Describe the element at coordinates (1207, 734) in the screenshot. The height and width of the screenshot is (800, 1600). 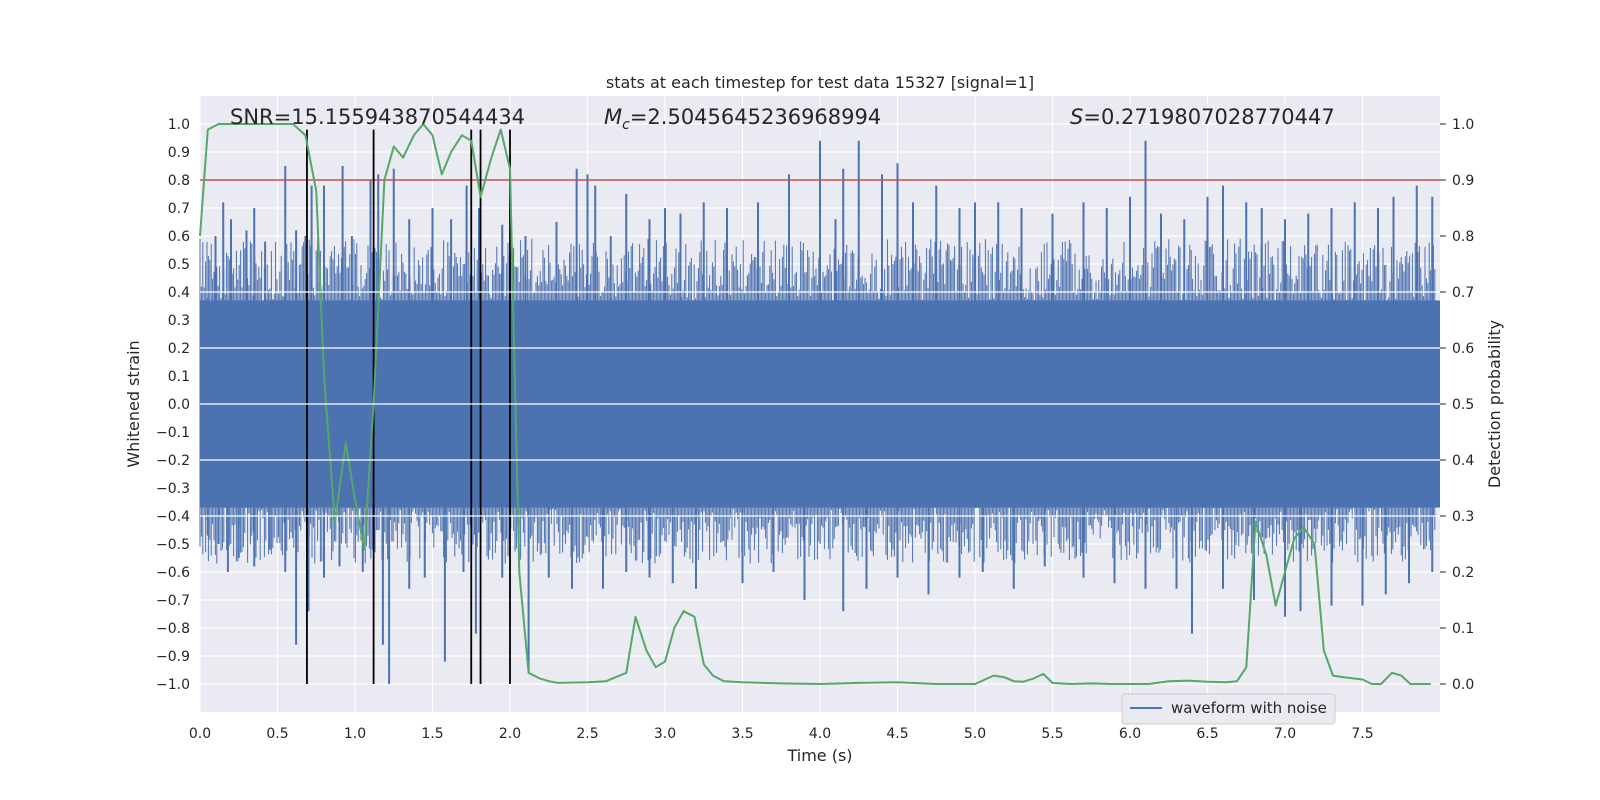
I see `x-tick-label: 6.5` at that location.